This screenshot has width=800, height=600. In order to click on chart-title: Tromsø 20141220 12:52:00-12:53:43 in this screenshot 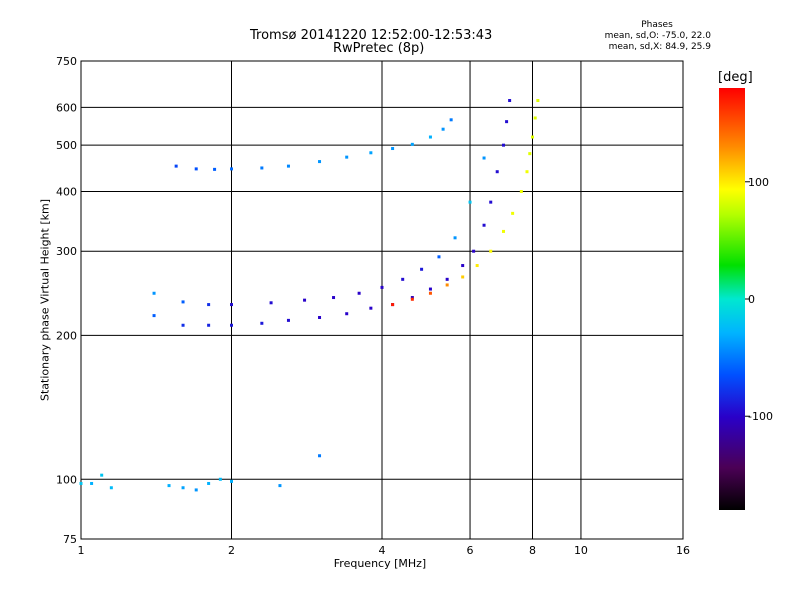, I will do `click(371, 35)`.